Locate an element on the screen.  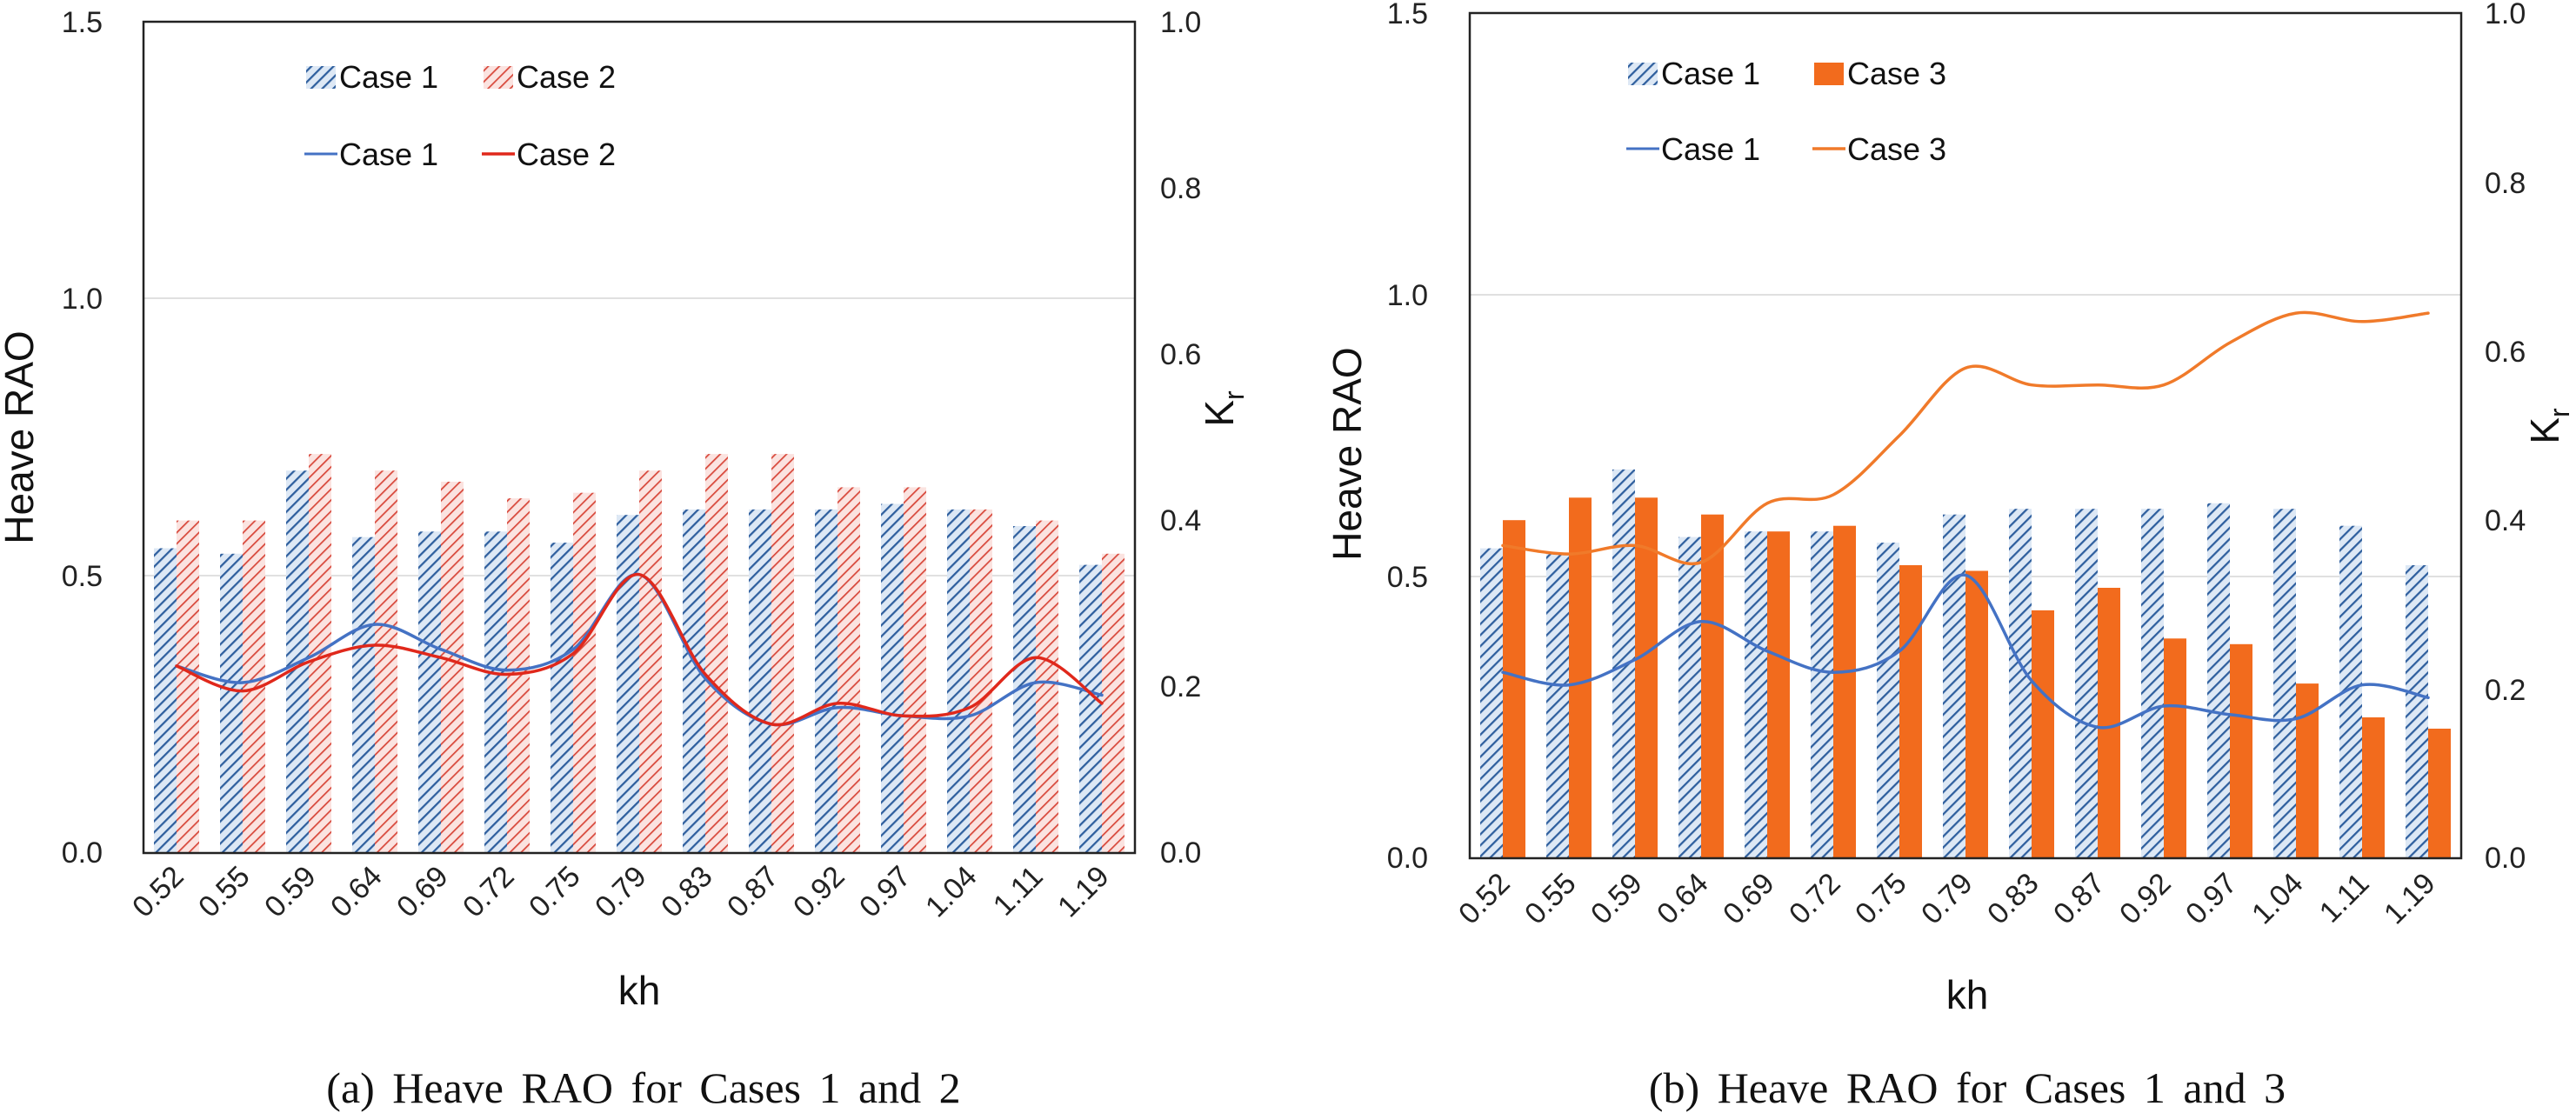
chart-a-bar-case1-1.04 is located at coordinates (959, 681).